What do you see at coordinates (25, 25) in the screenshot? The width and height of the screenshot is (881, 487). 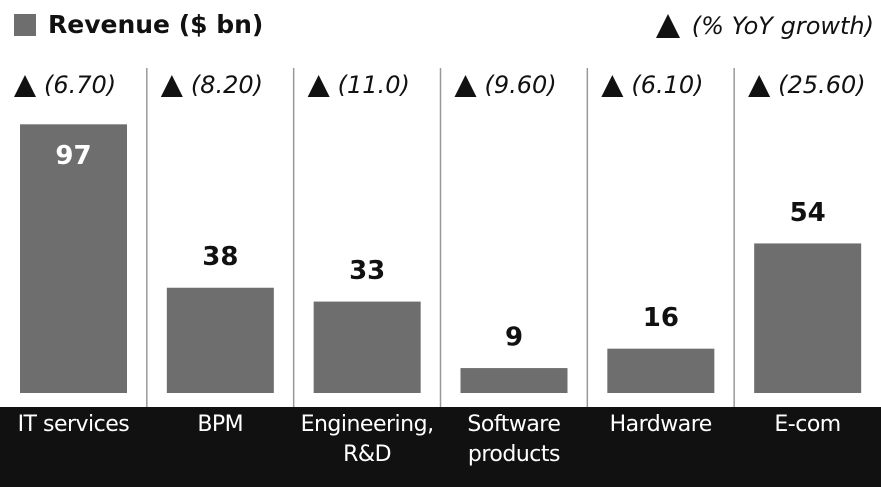 I see `legend-swatch` at bounding box center [25, 25].